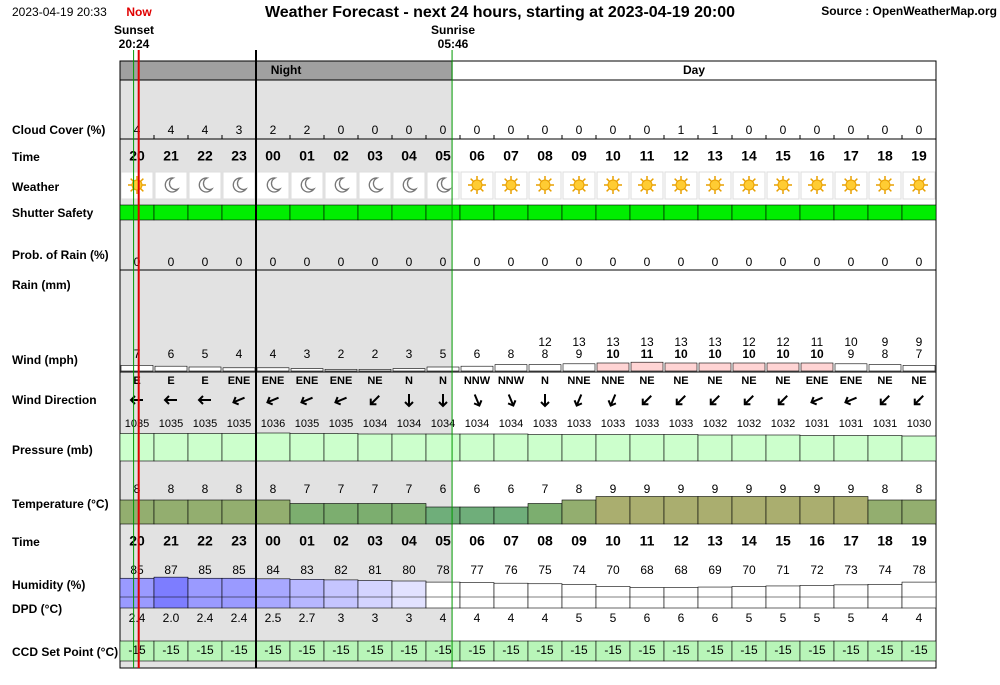 This screenshot has width=1000, height=685. I want to click on row-label: Wind Direction, so click(54, 400).